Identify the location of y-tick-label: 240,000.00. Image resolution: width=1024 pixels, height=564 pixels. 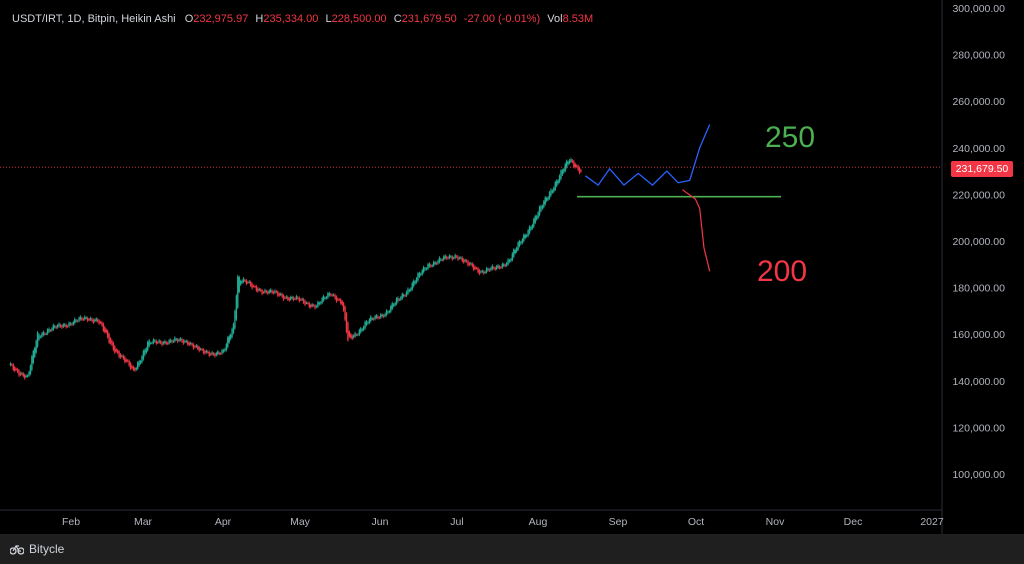
(978, 149).